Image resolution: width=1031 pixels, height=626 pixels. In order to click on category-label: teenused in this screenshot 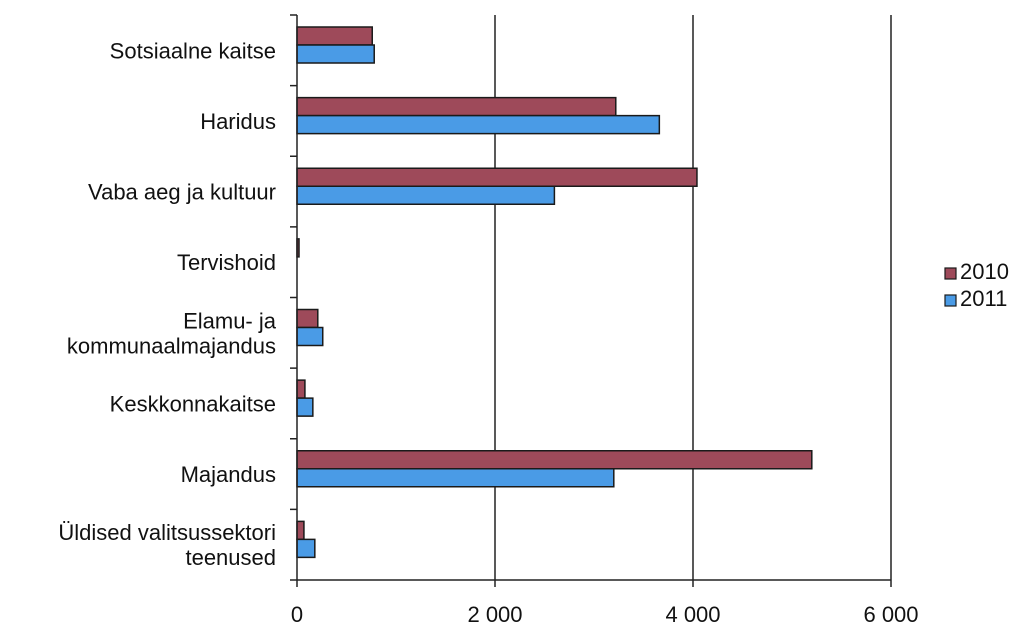, I will do `click(230, 557)`.